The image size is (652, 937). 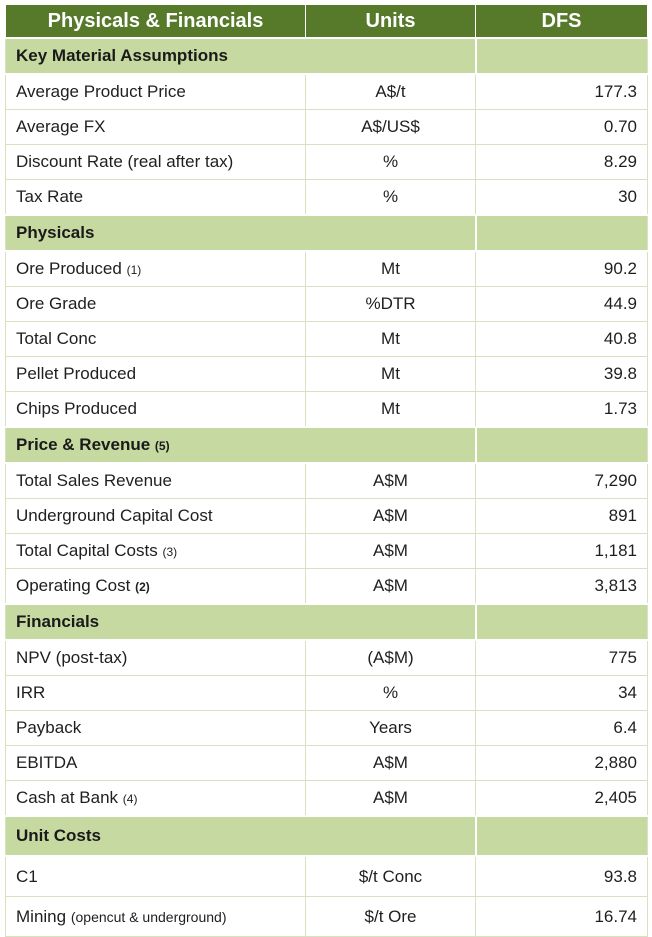 What do you see at coordinates (49, 727) in the screenshot?
I see `row-label-text: Payback` at bounding box center [49, 727].